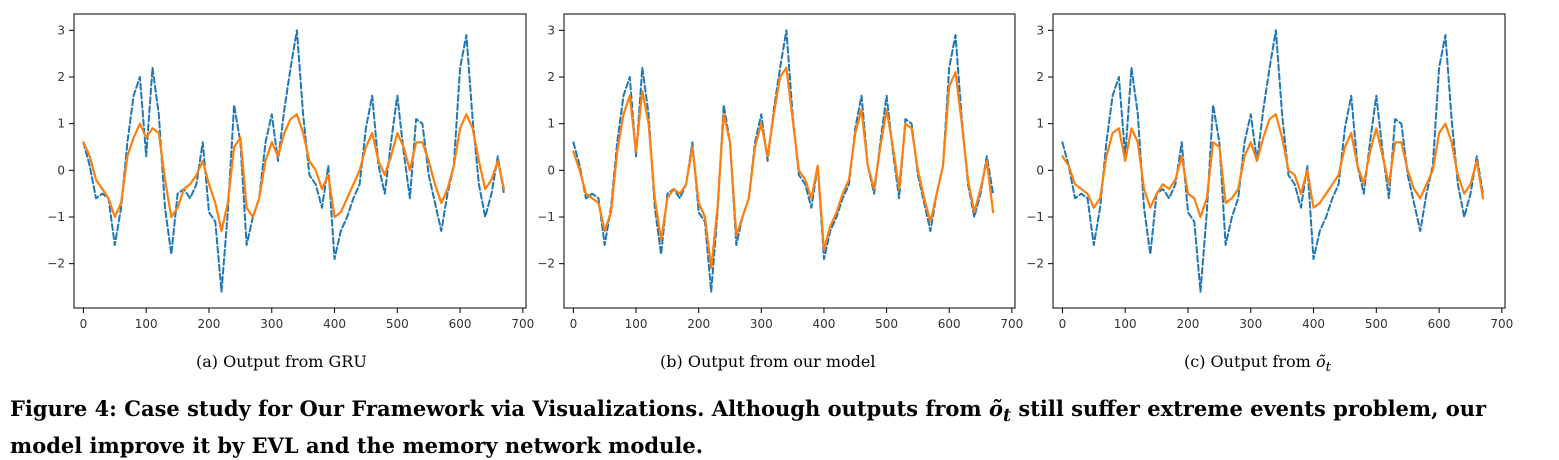  I want to click on subcaption-a-text: Output from GRU, so click(295, 361).